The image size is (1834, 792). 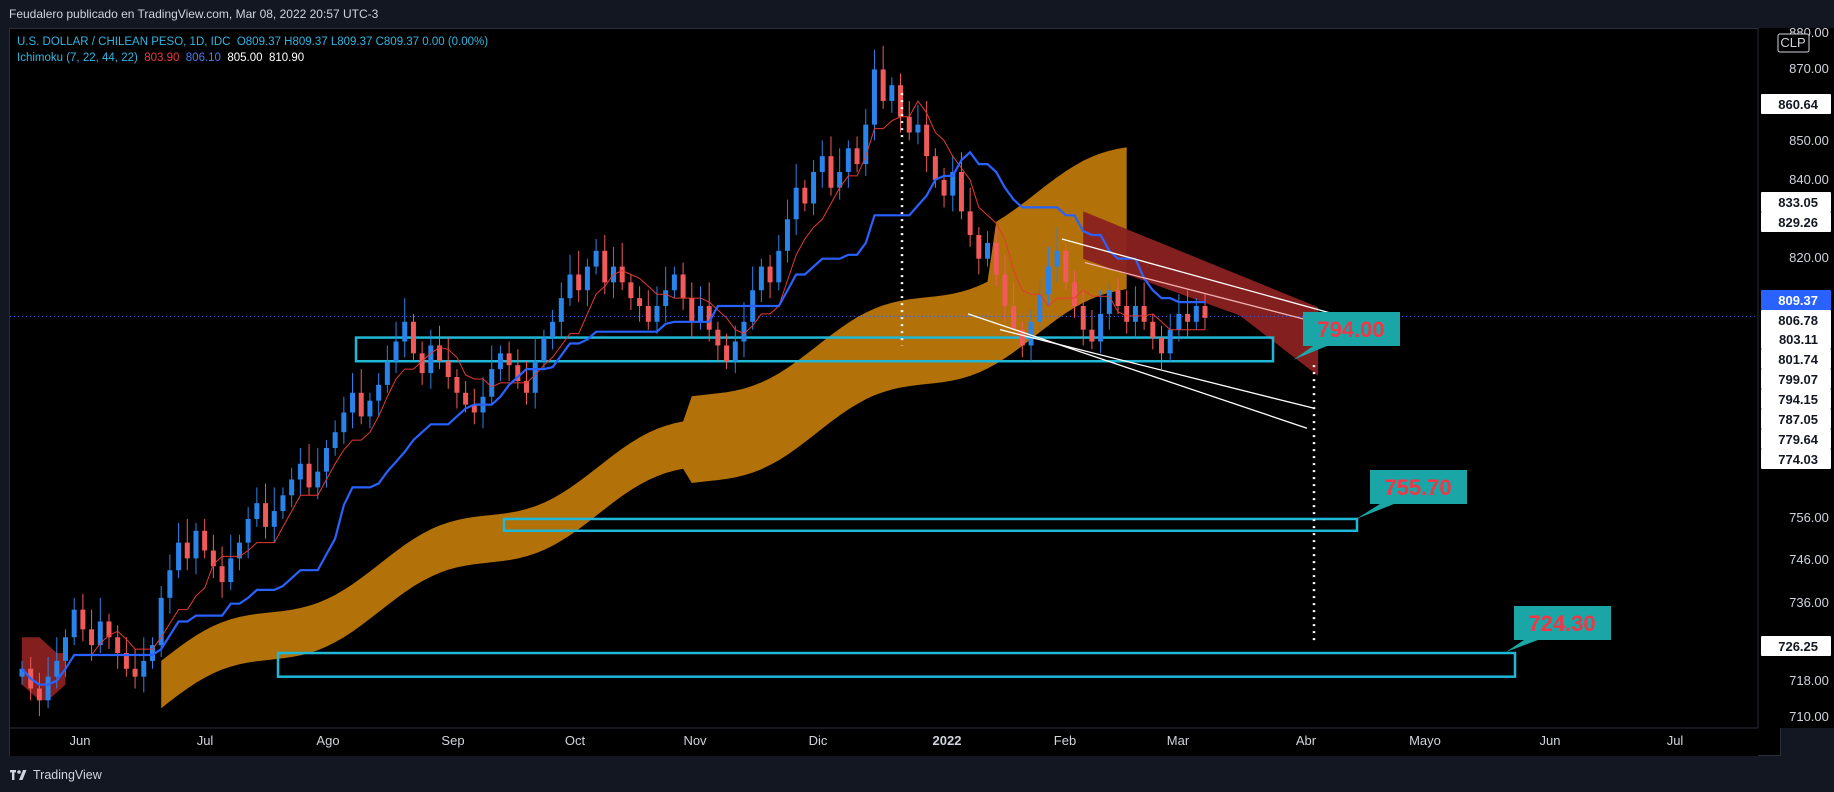 I want to click on time-axis, so click(x=884, y=742).